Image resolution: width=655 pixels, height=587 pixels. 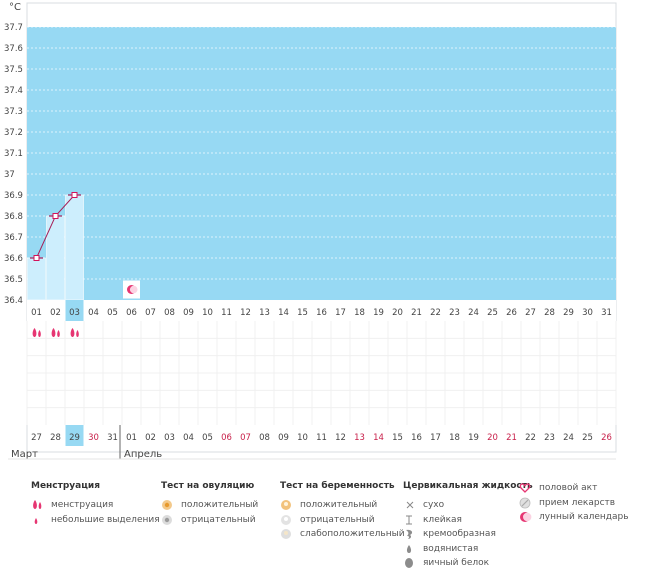 What do you see at coordinates (435, 313) in the screenshot?
I see `cycle-day-label: 22` at bounding box center [435, 313].